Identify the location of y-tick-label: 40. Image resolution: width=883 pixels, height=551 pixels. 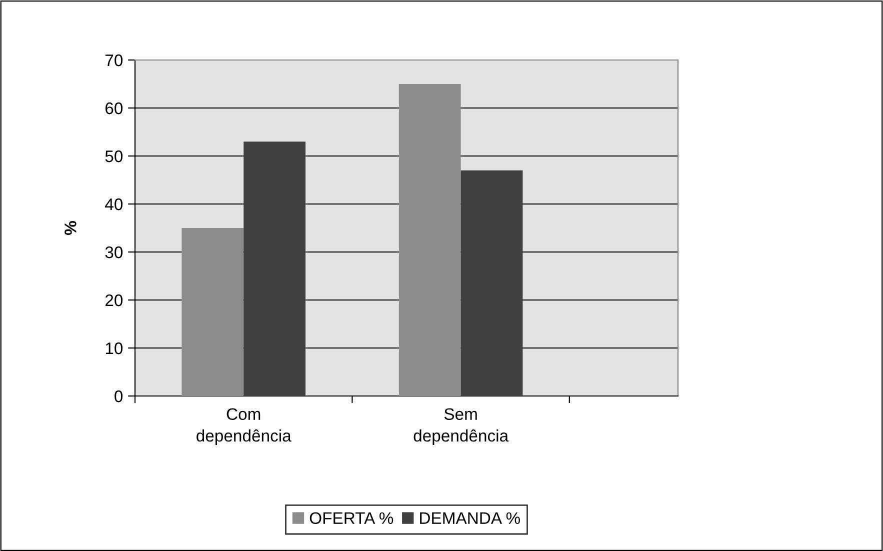
(114, 204).